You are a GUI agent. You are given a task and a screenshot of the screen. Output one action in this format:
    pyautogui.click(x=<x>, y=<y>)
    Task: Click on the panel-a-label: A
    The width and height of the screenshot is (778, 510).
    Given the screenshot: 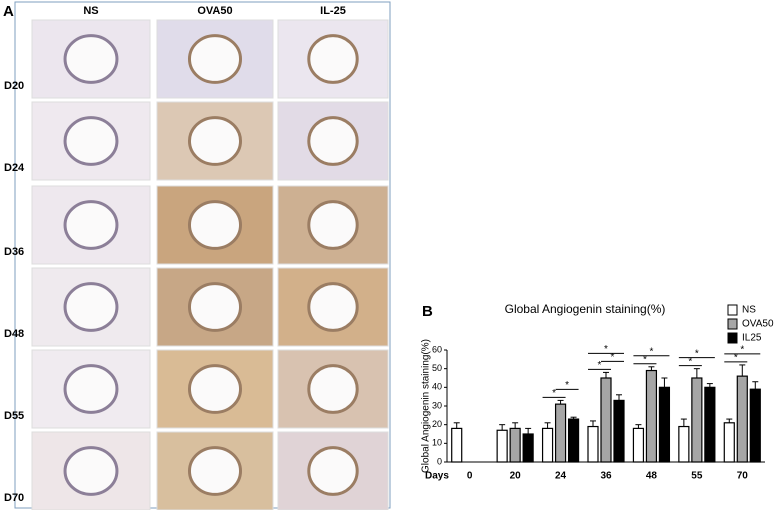 What is the action you would take?
    pyautogui.click(x=8, y=11)
    